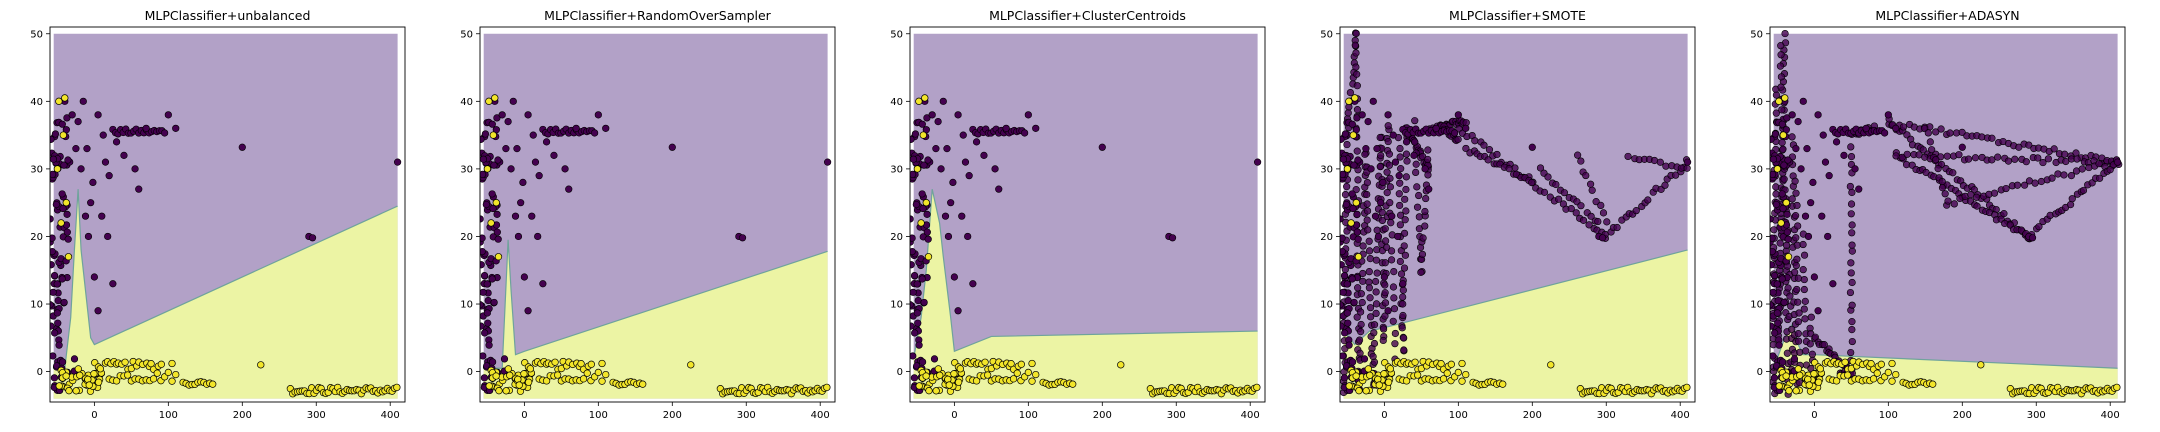 The height and width of the screenshot is (432, 2160). I want to click on x-tick-label: 300, so click(316, 415).